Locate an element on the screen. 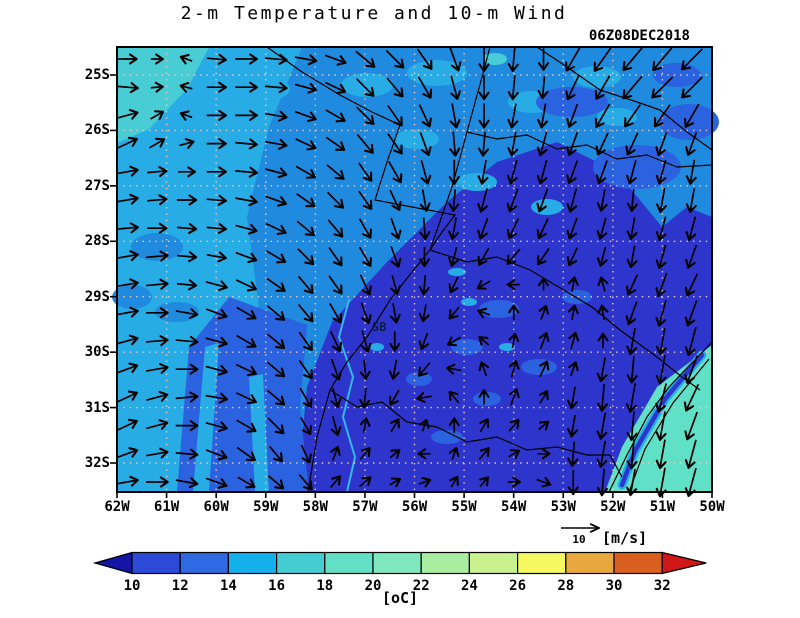 The height and width of the screenshot is (618, 800). colorbar-right-arrow is located at coordinates (684, 563).